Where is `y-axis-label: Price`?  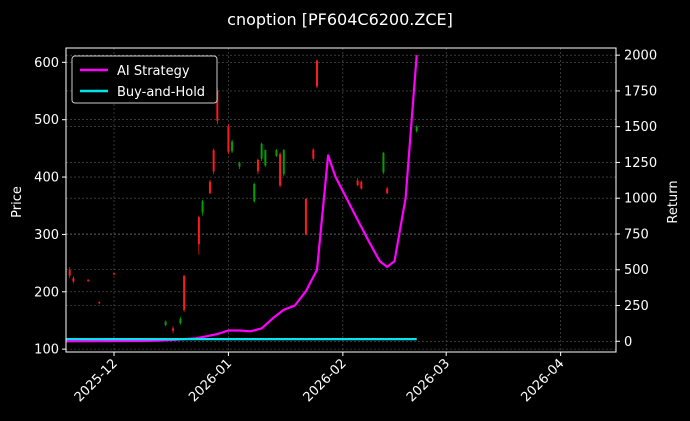 y-axis-label: Price is located at coordinates (17, 202).